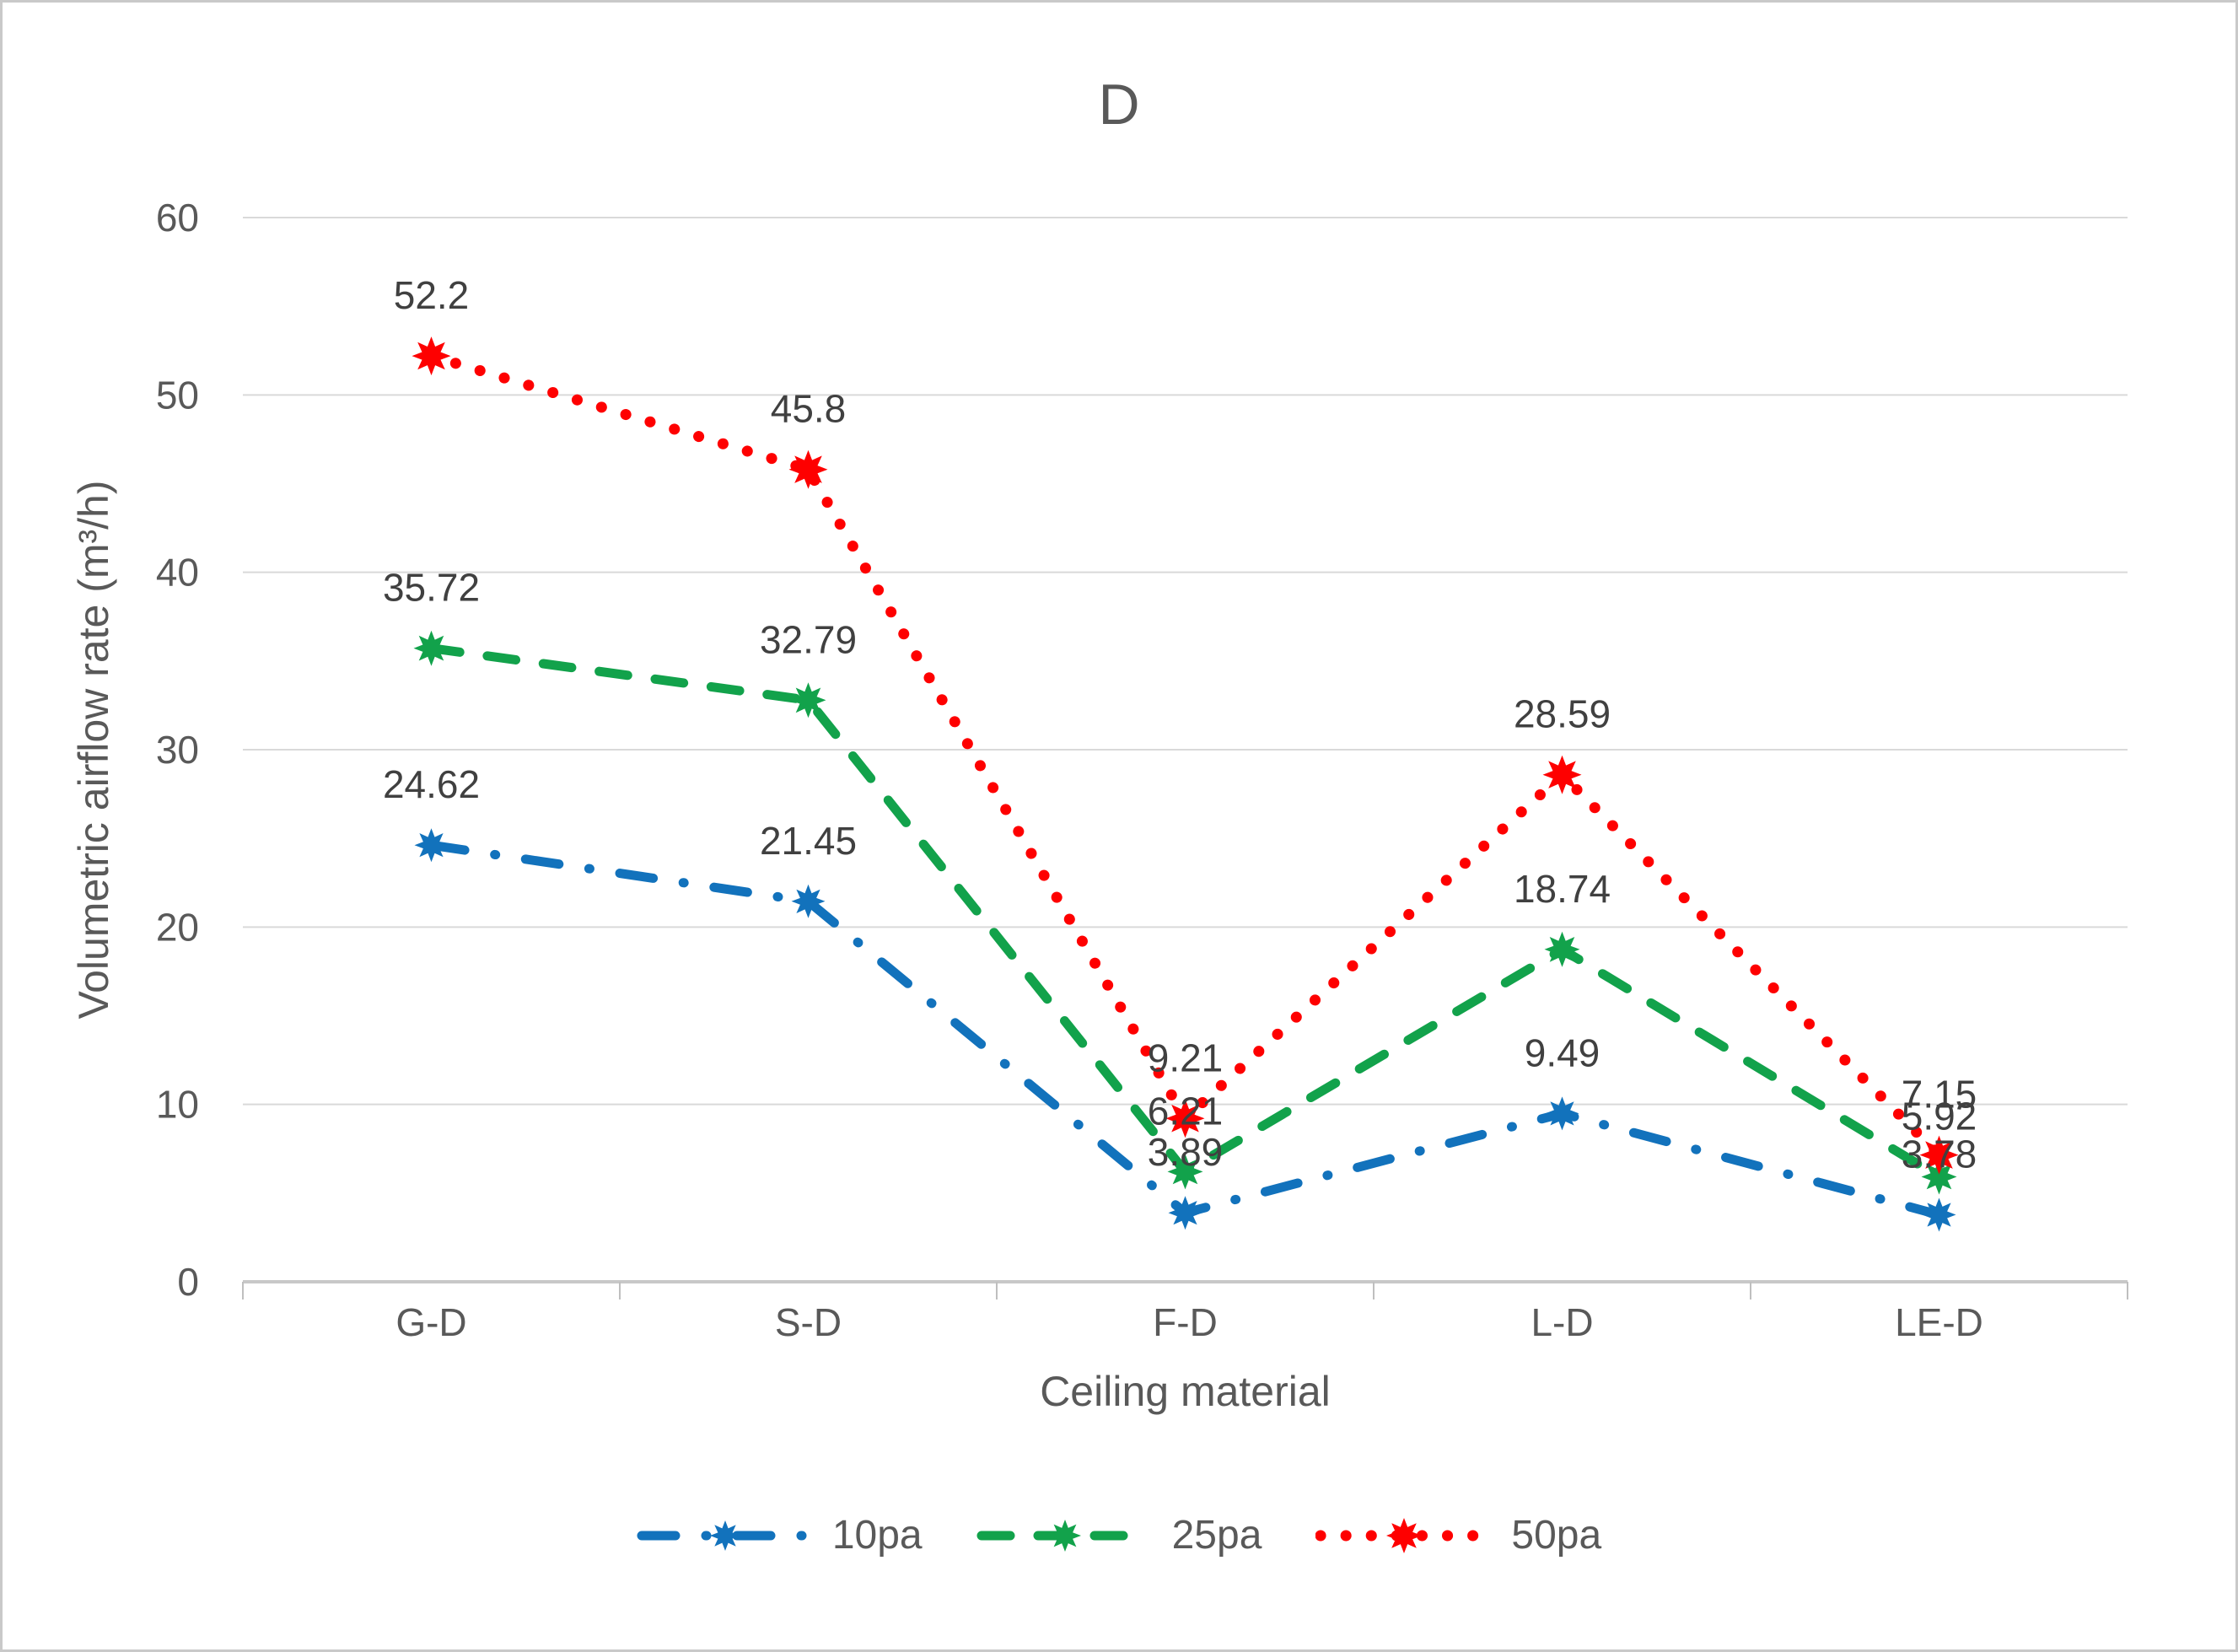 Image resolution: width=2238 pixels, height=1652 pixels. I want to click on data-label: 9.49, so click(1562, 1052).